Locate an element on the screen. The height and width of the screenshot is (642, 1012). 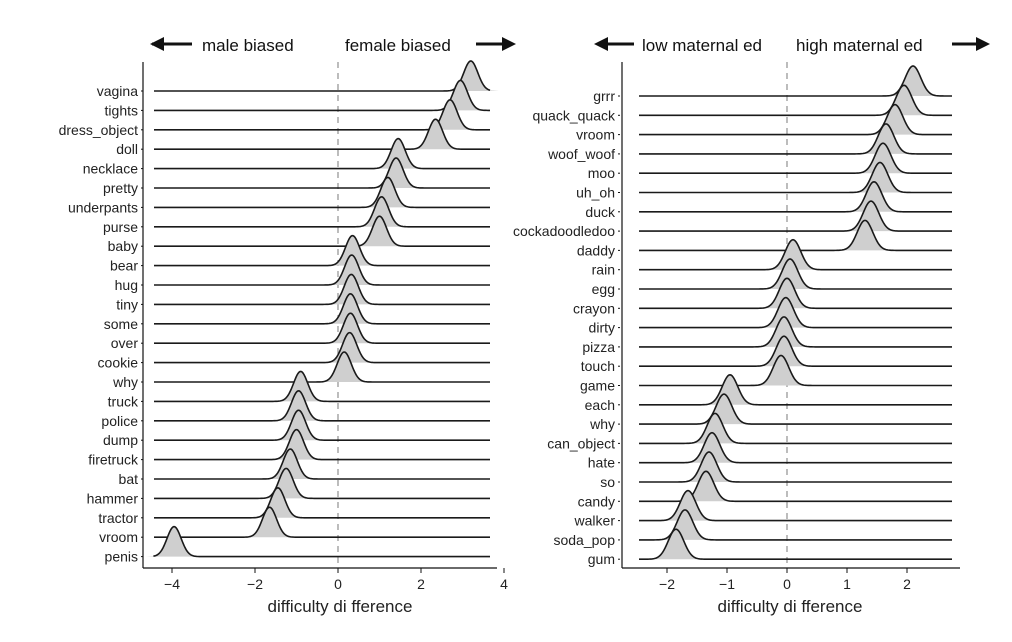
y-tick-label: duck is located at coordinates (600, 212).